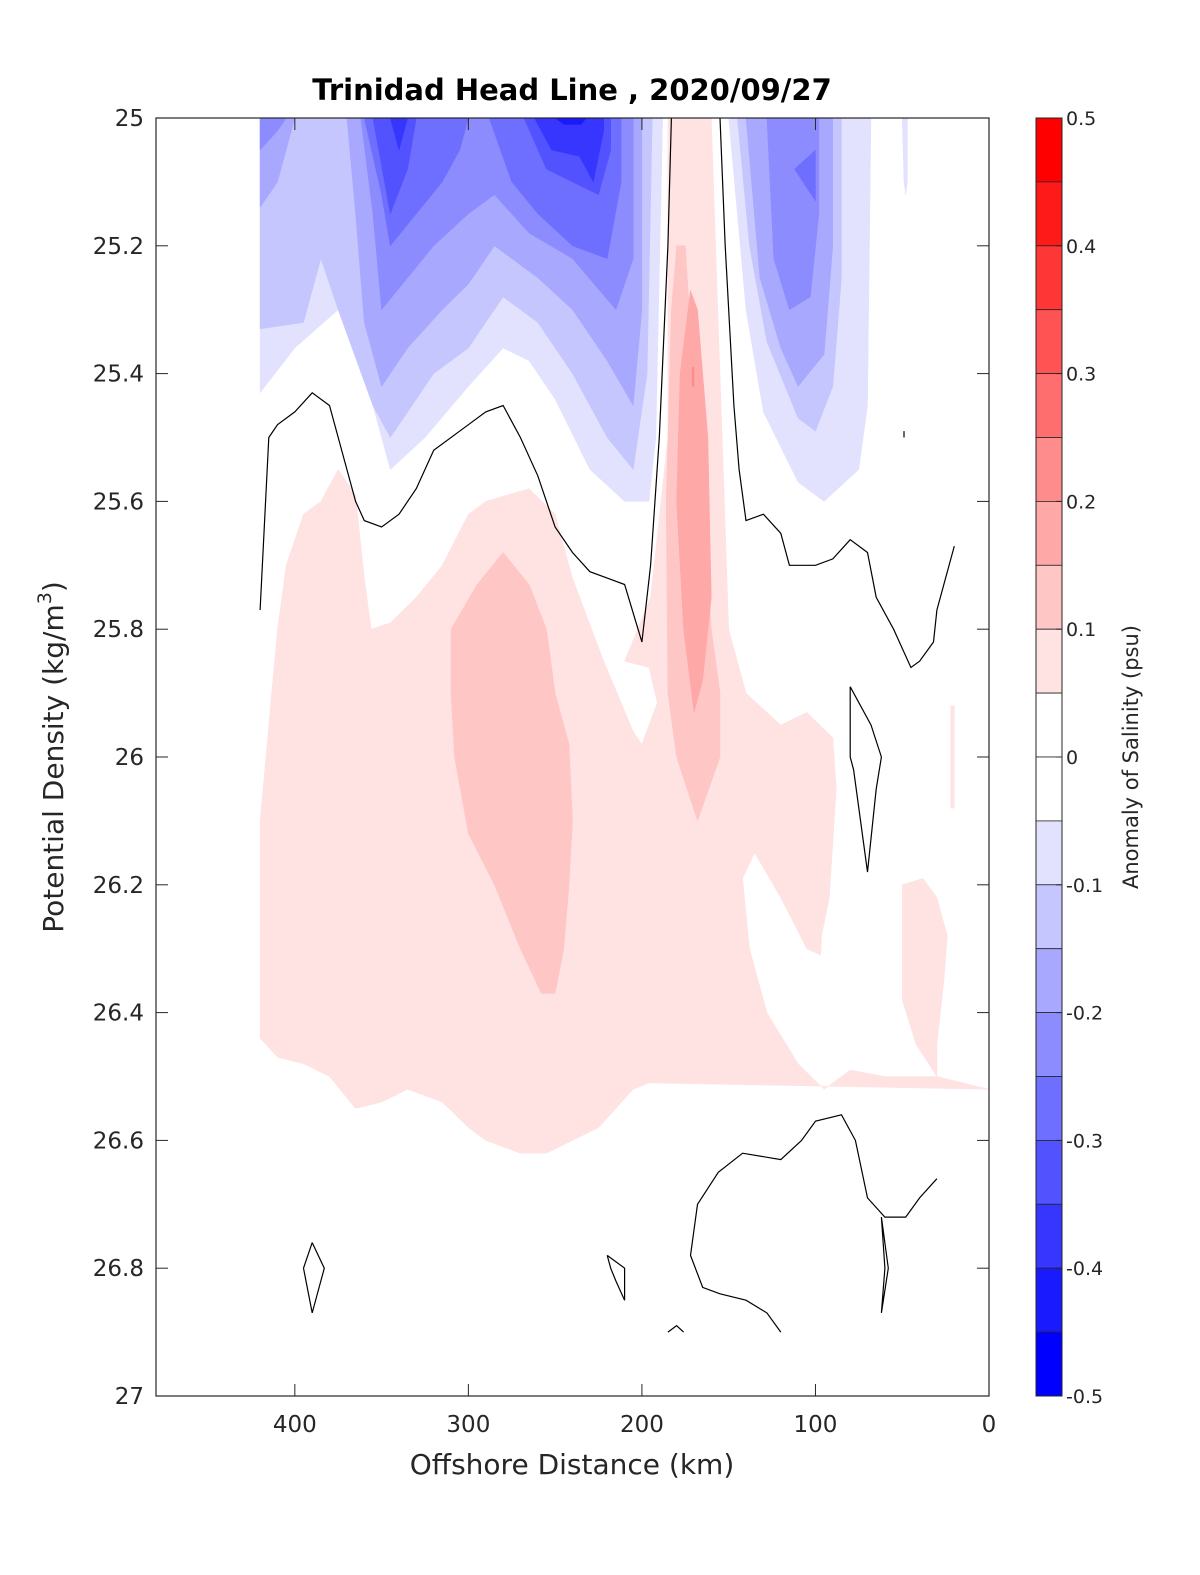  What do you see at coordinates (129, 119) in the screenshot?
I see `y-tick-label: 25` at bounding box center [129, 119].